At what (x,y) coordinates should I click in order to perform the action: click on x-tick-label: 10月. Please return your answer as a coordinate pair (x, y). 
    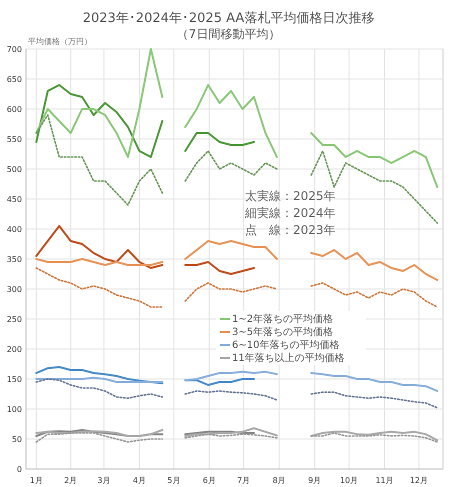
    Looking at the image, I should click on (349, 480).